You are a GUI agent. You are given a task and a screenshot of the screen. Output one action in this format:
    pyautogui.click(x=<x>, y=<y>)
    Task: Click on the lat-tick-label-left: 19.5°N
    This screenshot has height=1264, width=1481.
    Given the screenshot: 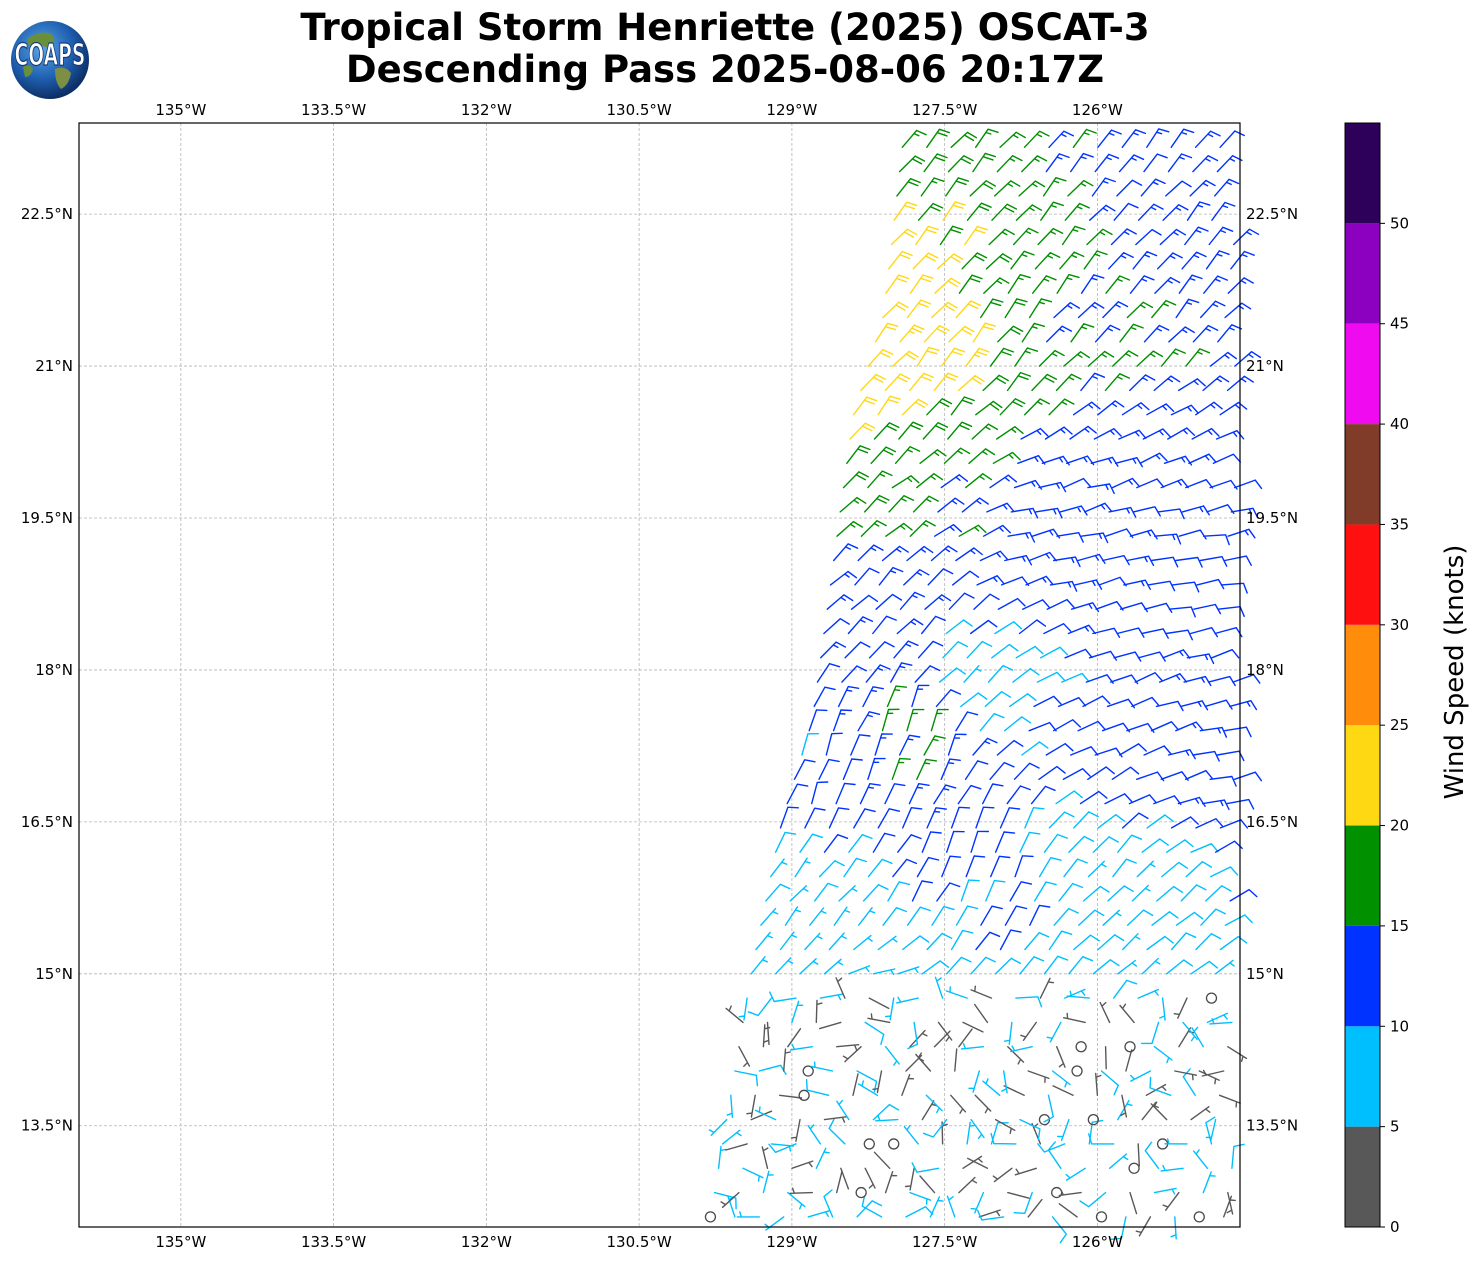 What is the action you would take?
    pyautogui.click(x=47, y=518)
    